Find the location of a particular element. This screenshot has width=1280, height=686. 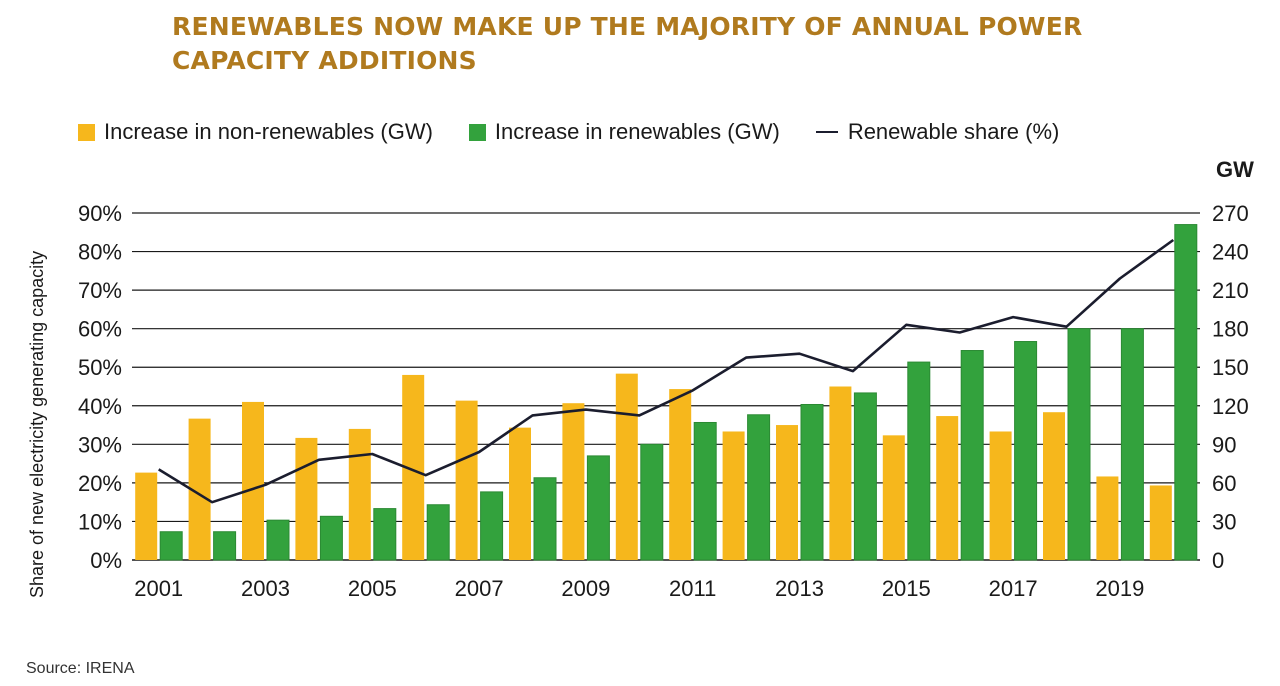

y-right-tick-label: 30 is located at coordinates (1224, 521).